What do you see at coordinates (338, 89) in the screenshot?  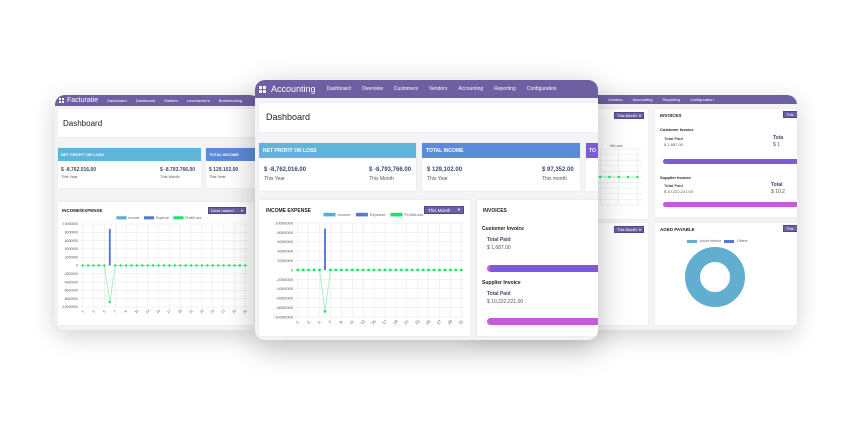 I see `nav-dashboard: Dashboard` at bounding box center [338, 89].